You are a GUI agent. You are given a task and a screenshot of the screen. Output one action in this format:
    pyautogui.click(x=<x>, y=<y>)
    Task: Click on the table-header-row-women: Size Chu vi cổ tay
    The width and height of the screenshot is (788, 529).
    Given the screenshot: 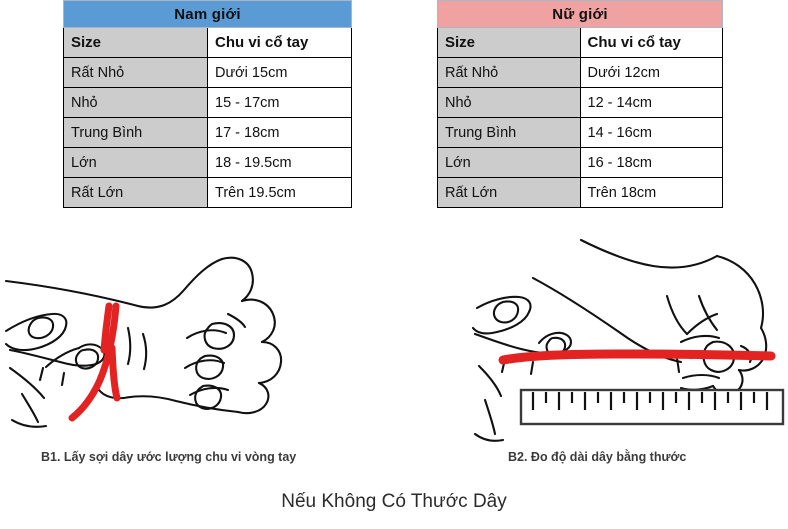 What is the action you would take?
    pyautogui.click(x=580, y=42)
    